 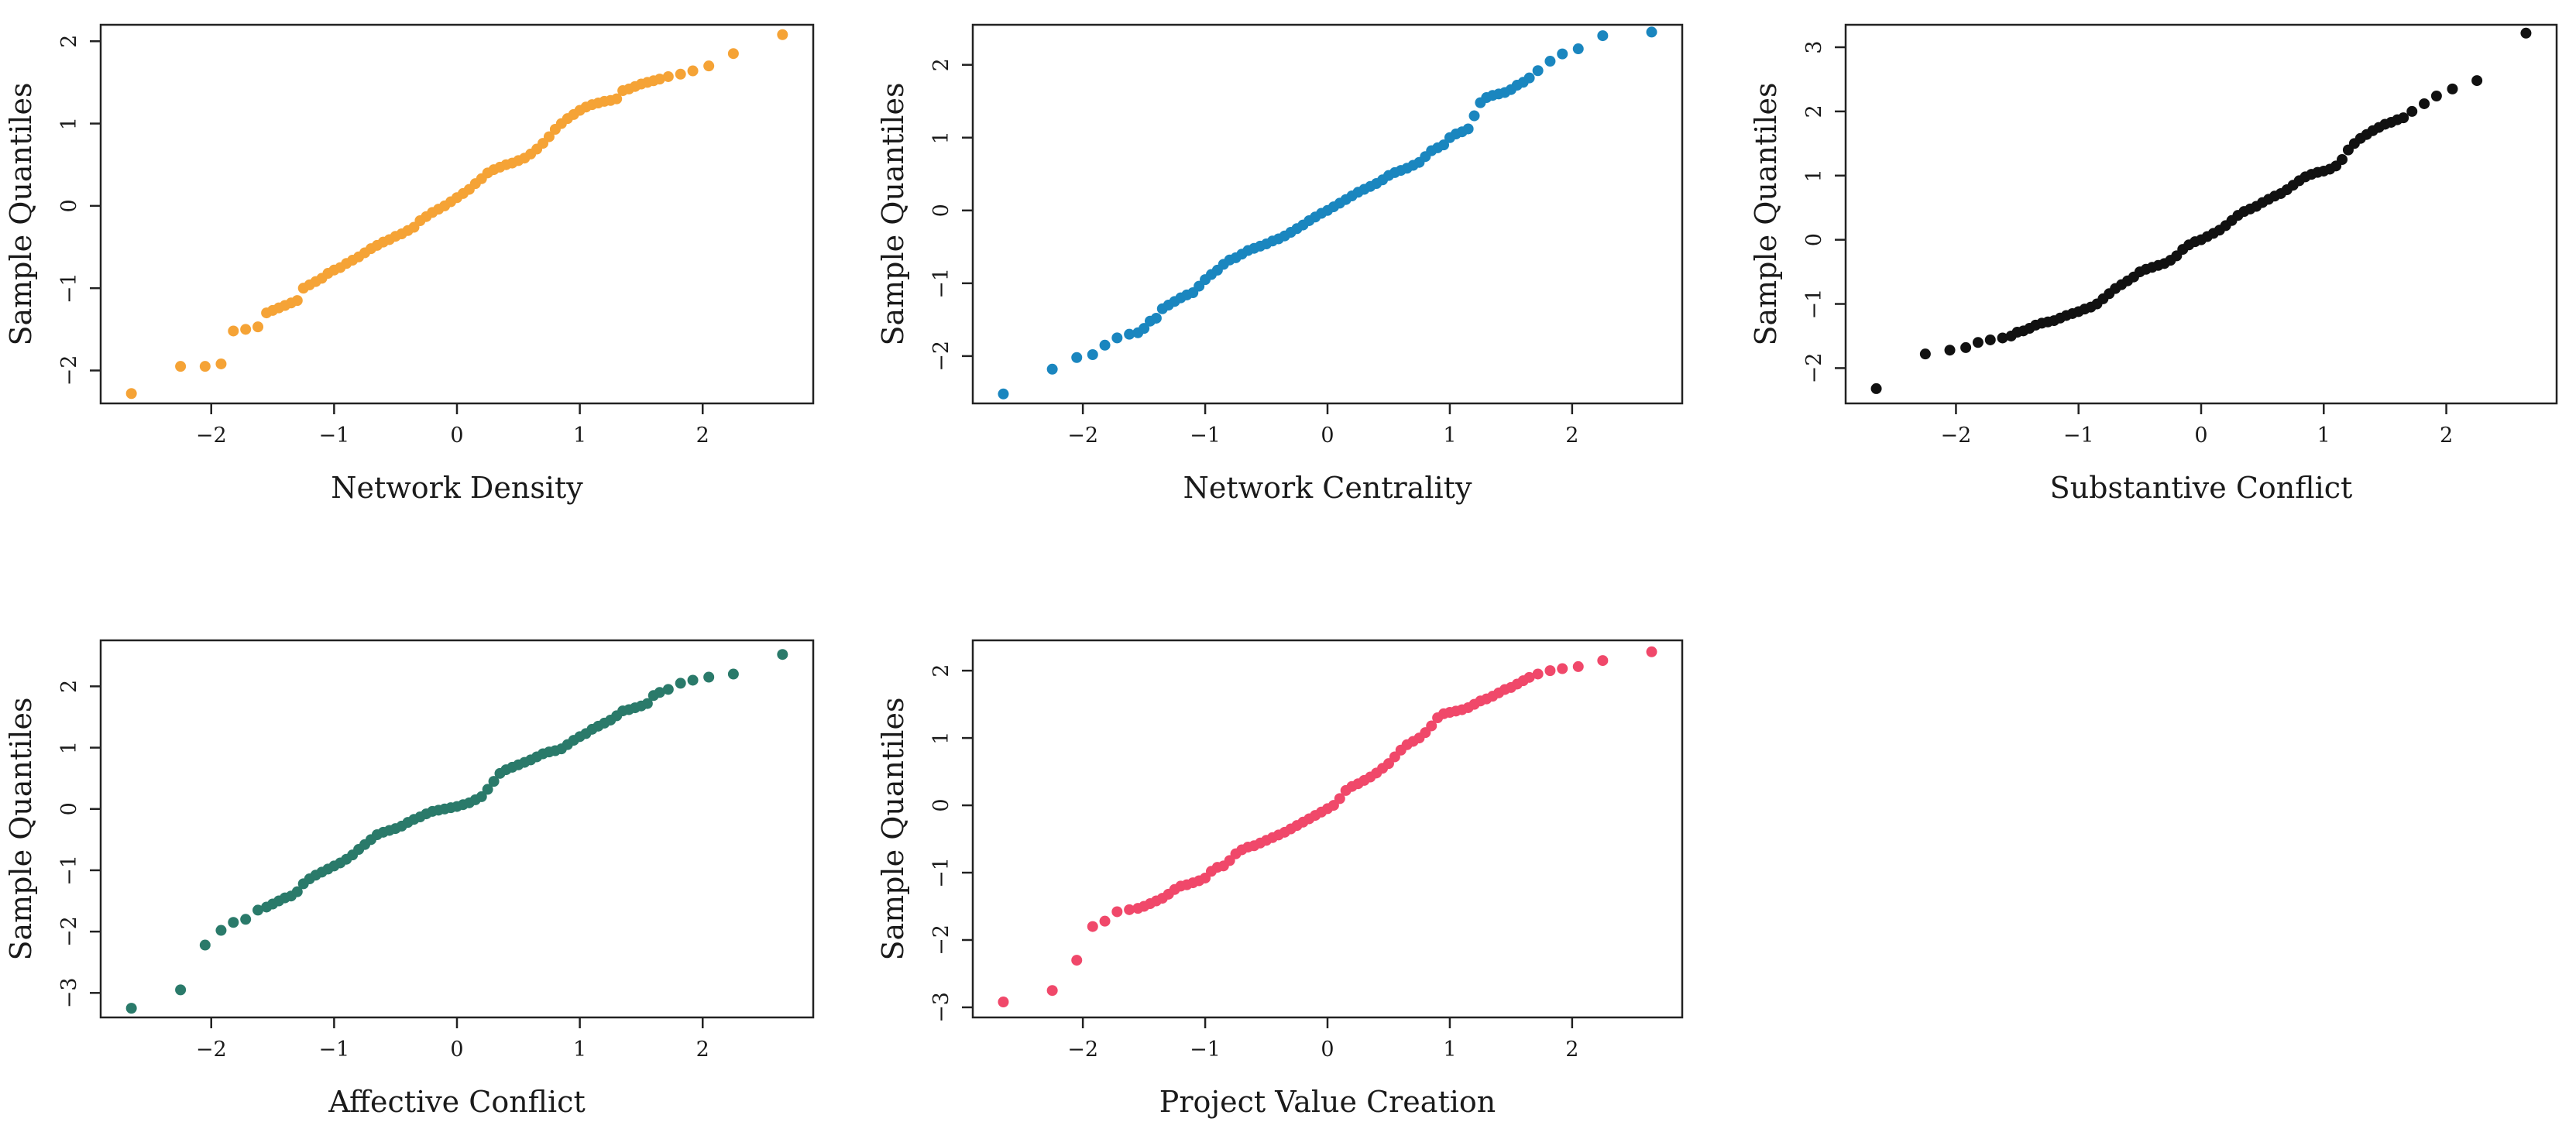 I want to click on y-tick-label: 3, so click(x=1814, y=46).